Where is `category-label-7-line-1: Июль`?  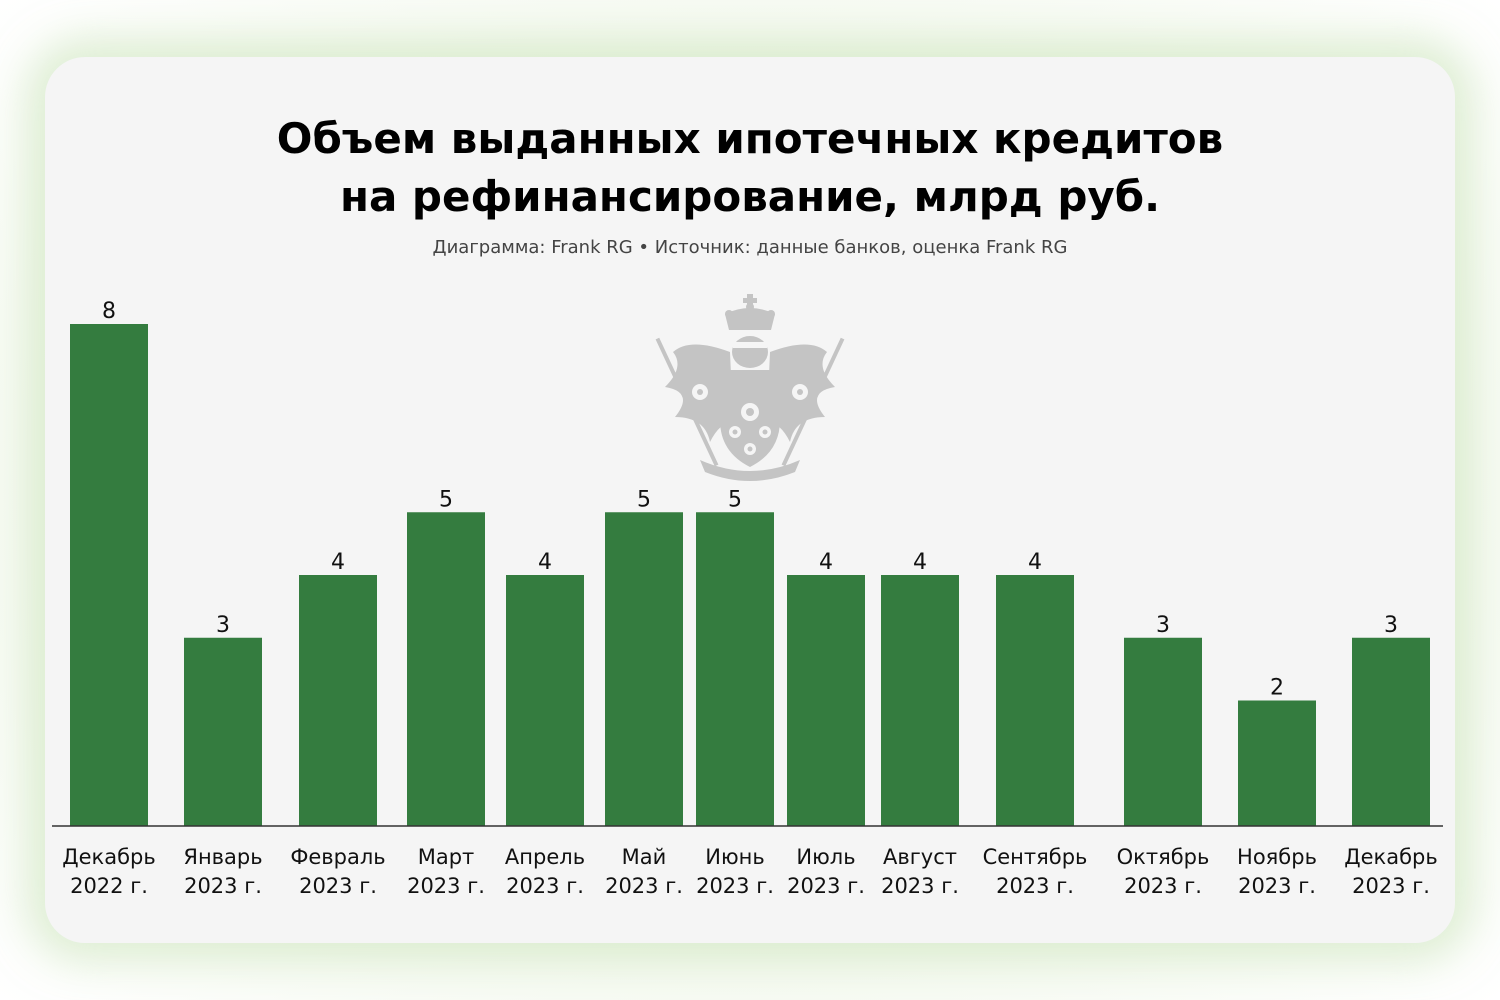 category-label-7-line-1: Июль is located at coordinates (825, 857).